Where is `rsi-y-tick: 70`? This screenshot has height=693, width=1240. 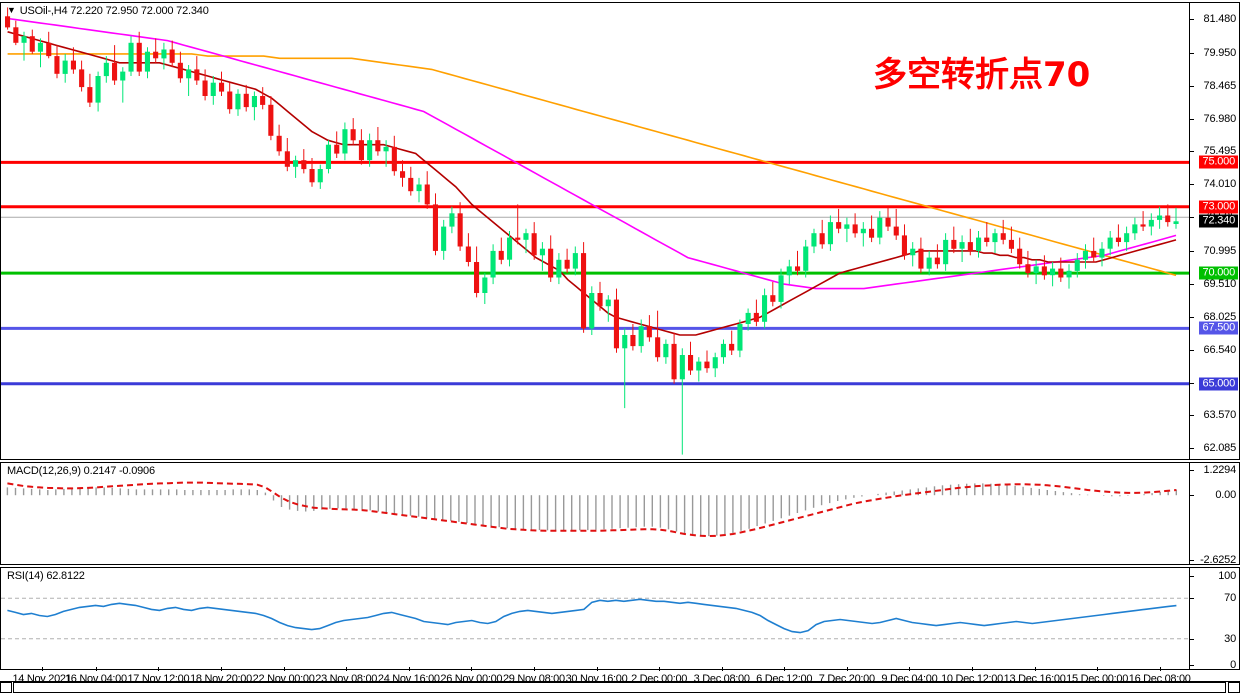 rsi-y-tick: 70 is located at coordinates (1230, 598).